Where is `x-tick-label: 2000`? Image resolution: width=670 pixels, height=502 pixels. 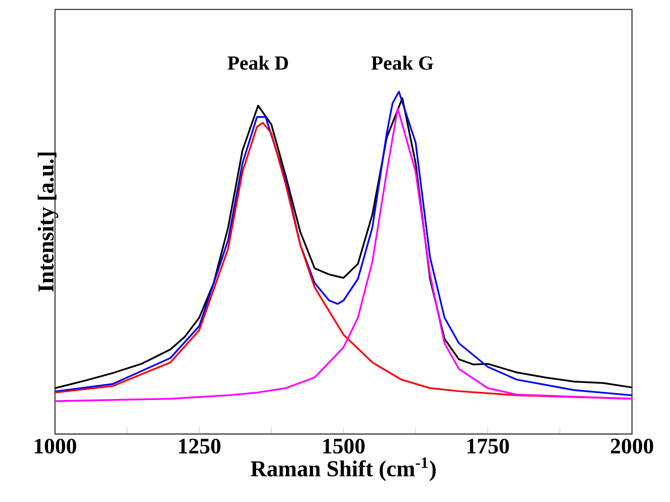 x-tick-label: 2000 is located at coordinates (632, 446).